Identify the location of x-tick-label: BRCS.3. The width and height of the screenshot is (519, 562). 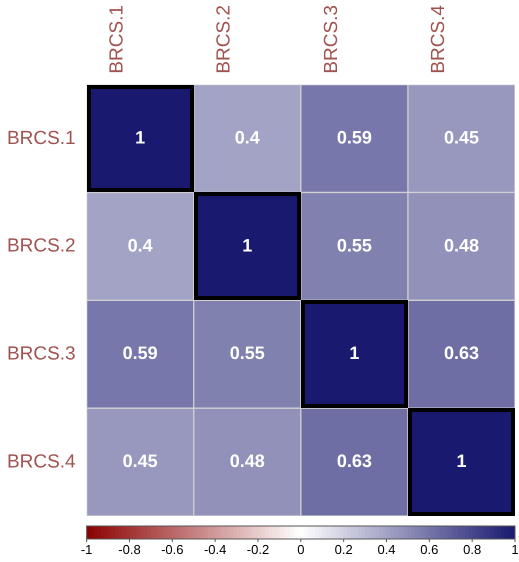
(331, 39).